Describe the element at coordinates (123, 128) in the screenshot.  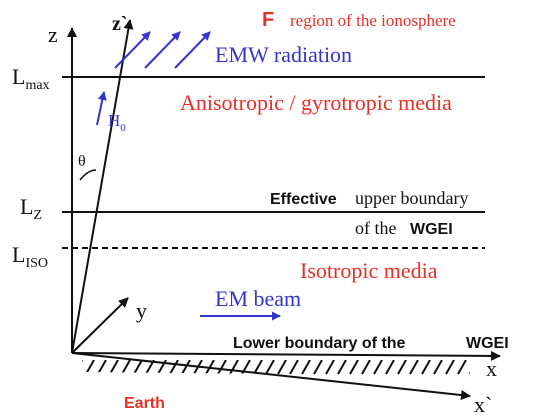
I see `sub: 0` at that location.